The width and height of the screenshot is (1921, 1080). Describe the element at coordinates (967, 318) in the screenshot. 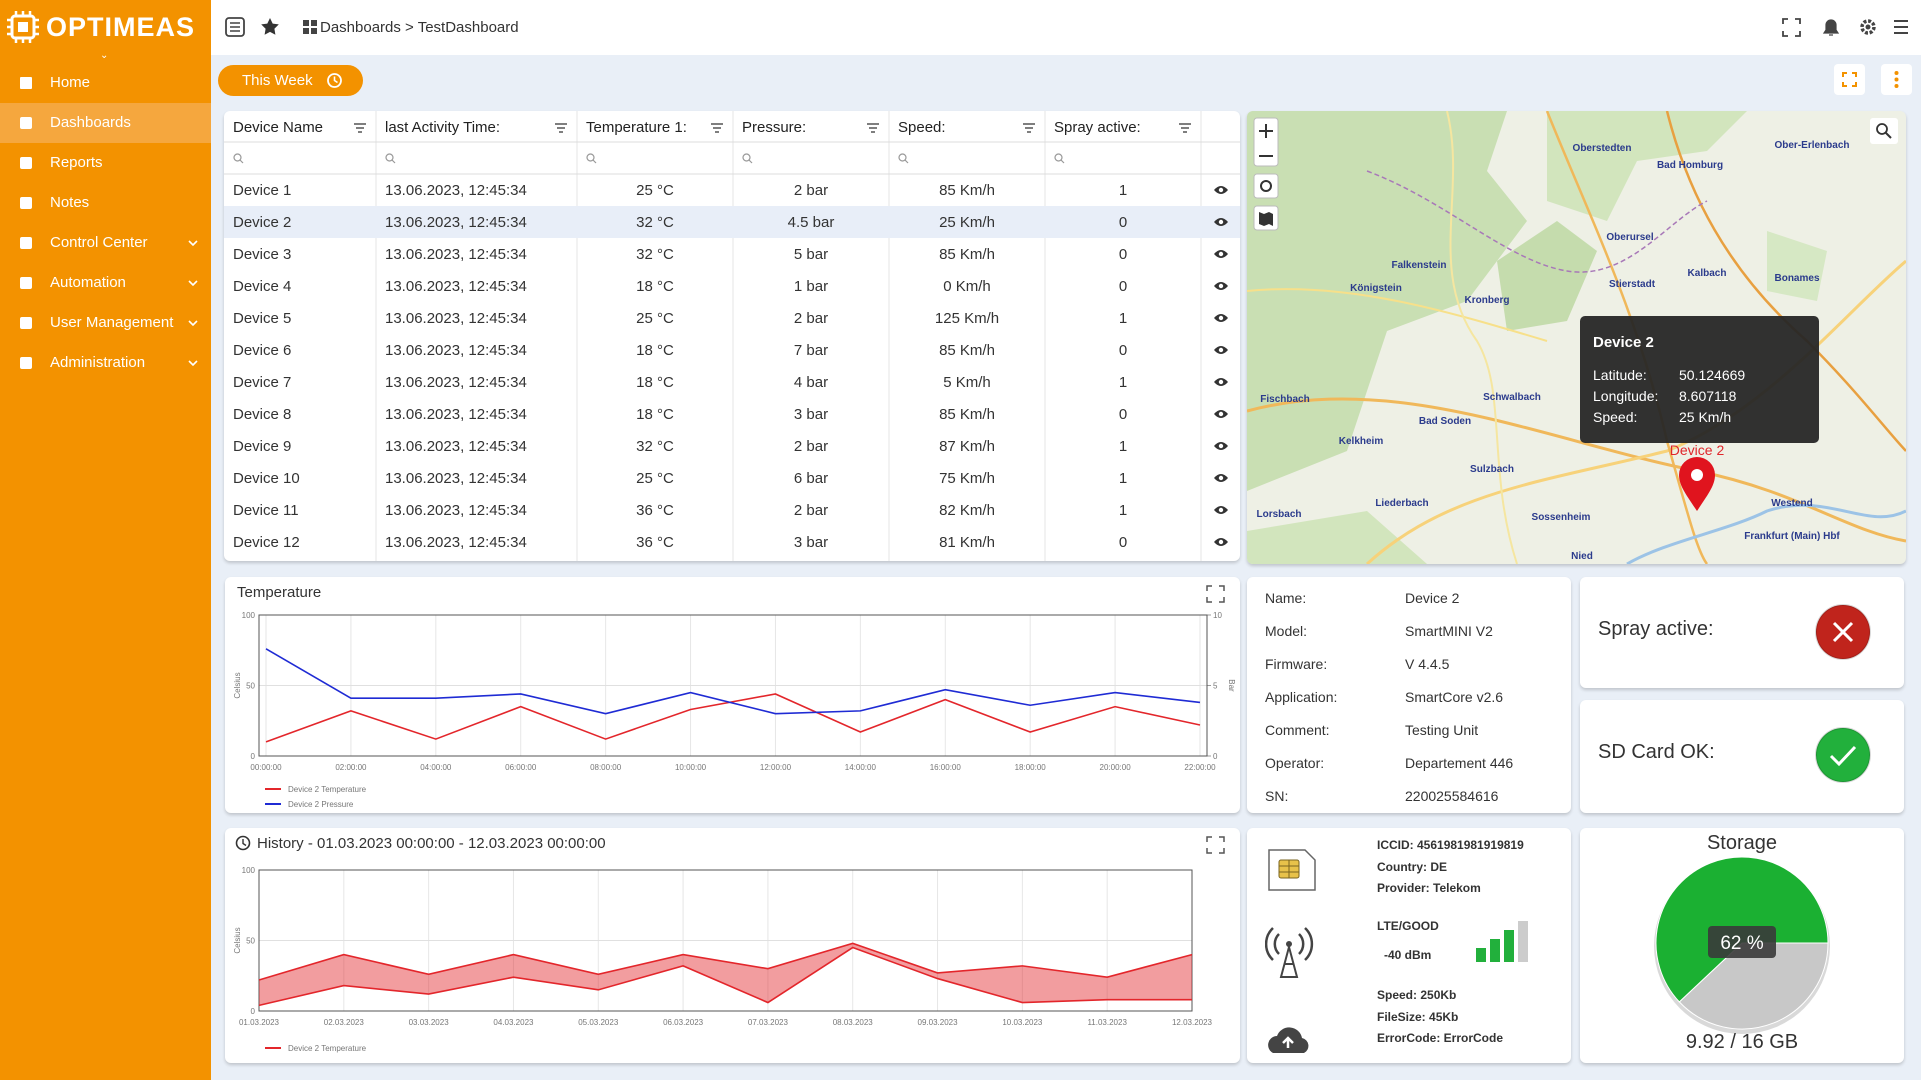

I see `table-cell: 125 Km/h` at that location.